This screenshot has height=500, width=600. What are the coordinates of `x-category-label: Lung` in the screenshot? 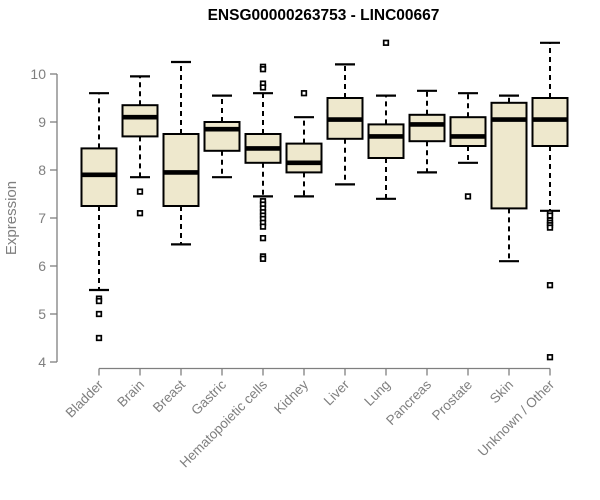 It's located at (377, 393).